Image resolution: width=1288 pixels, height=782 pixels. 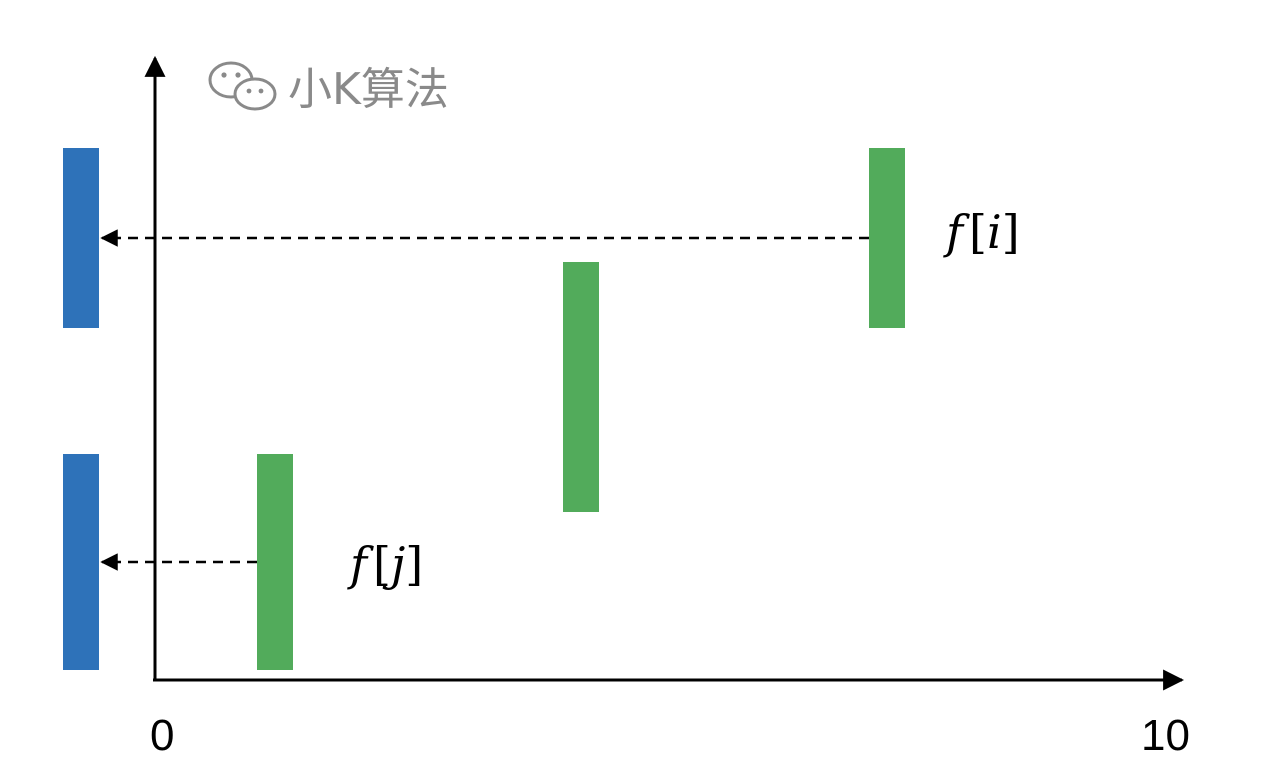 What do you see at coordinates (978, 232) in the screenshot?
I see `label-f-i-open: [` at bounding box center [978, 232].